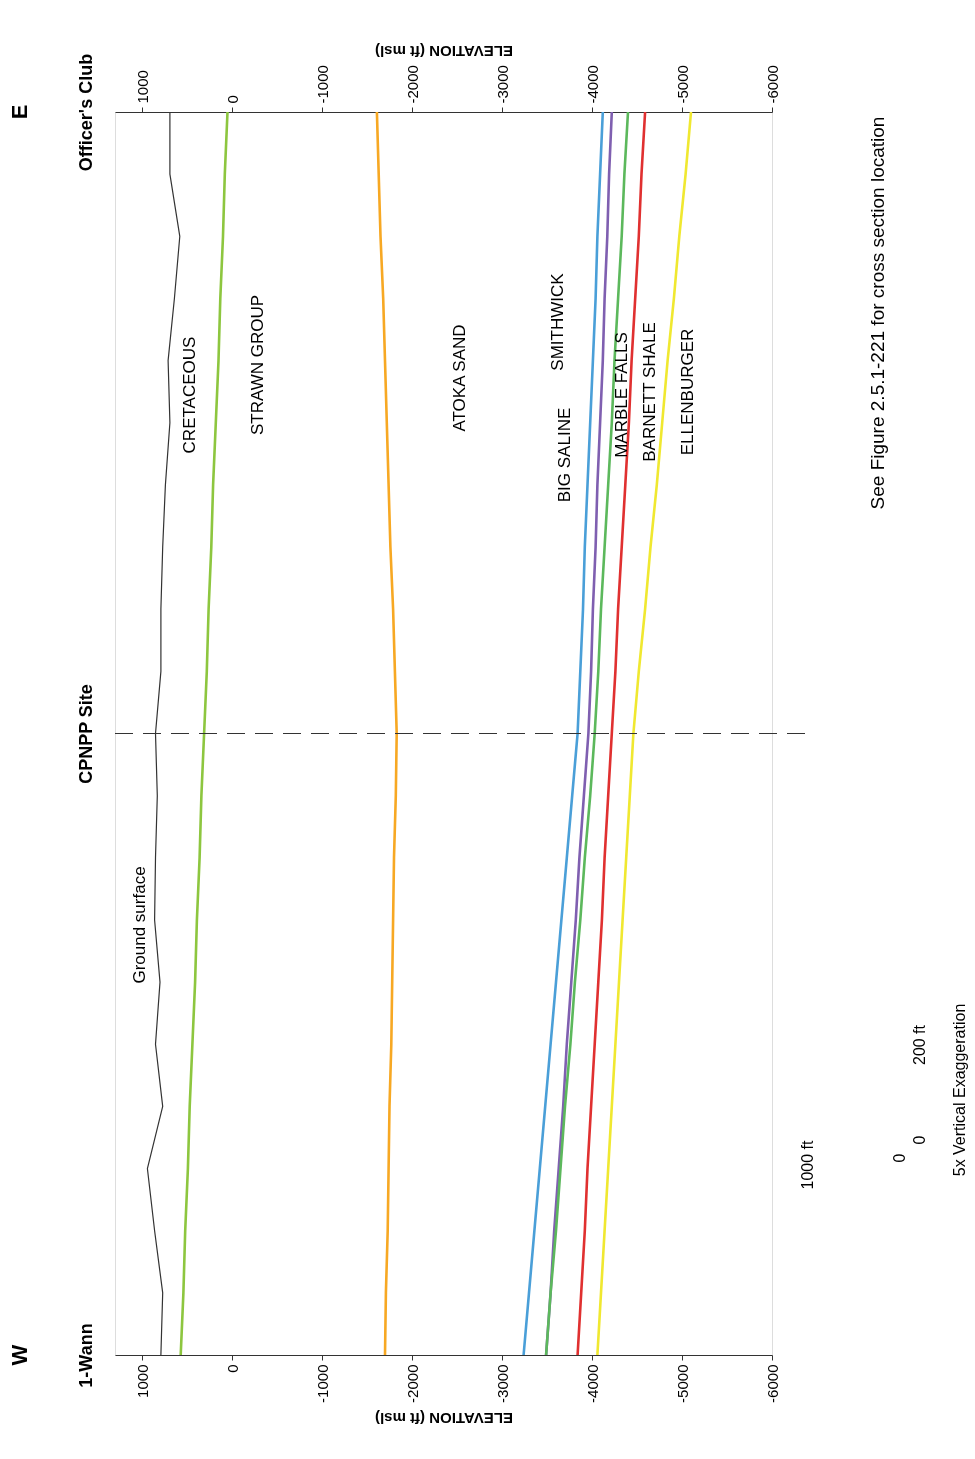 The width and height of the screenshot is (975, 1459). What do you see at coordinates (557, 321) in the screenshot?
I see `annotation: SMITHWICK` at bounding box center [557, 321].